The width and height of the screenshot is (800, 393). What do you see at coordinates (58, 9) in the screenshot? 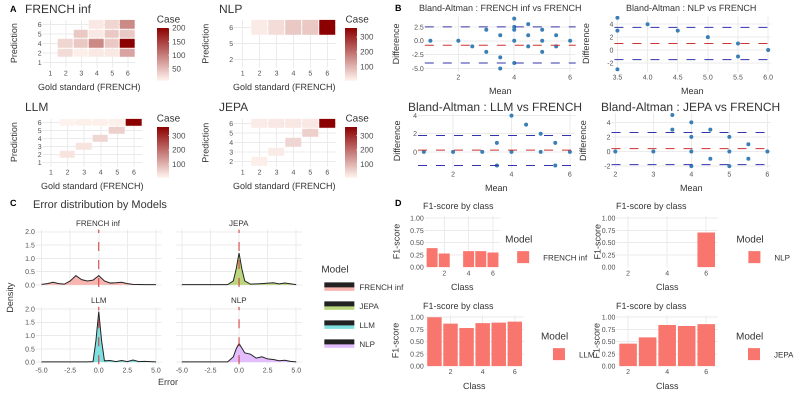
I see `chart-title: FRENCH inf` at bounding box center [58, 9].